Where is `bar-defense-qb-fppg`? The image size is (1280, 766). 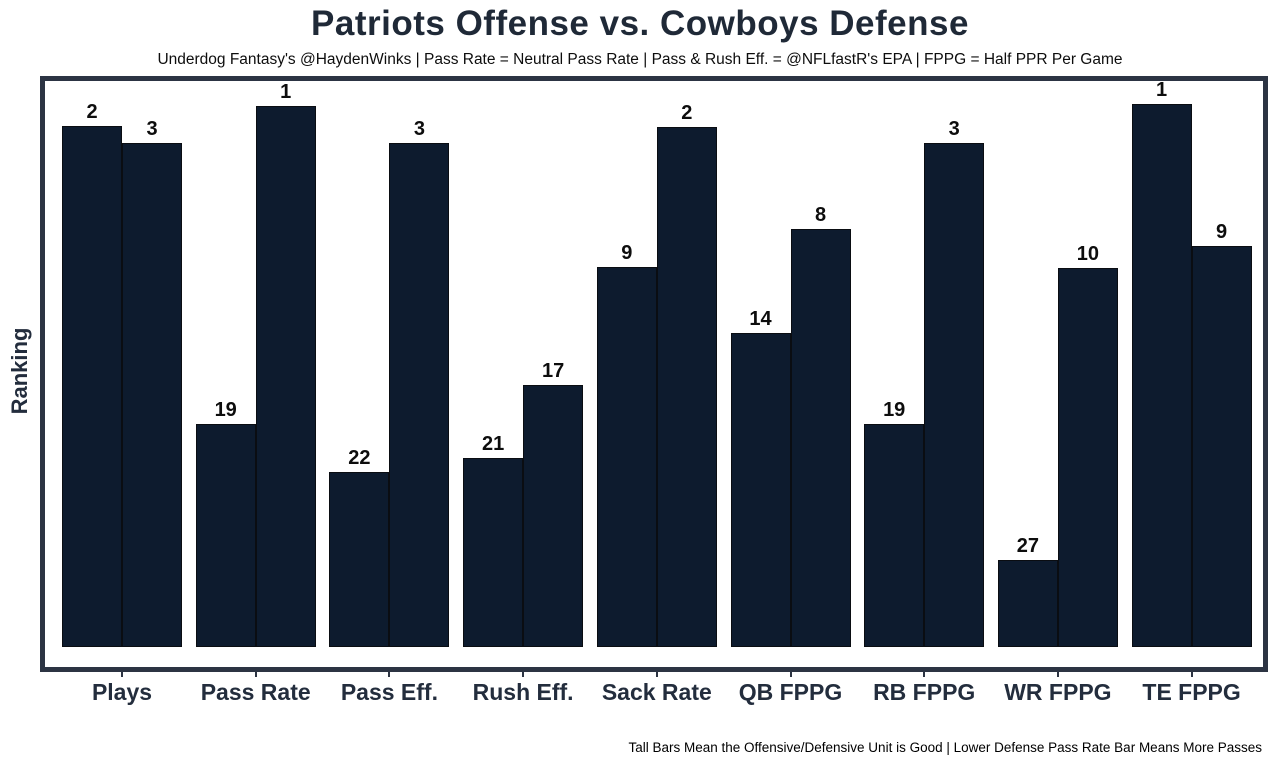 bar-defense-qb-fppg is located at coordinates (820, 438).